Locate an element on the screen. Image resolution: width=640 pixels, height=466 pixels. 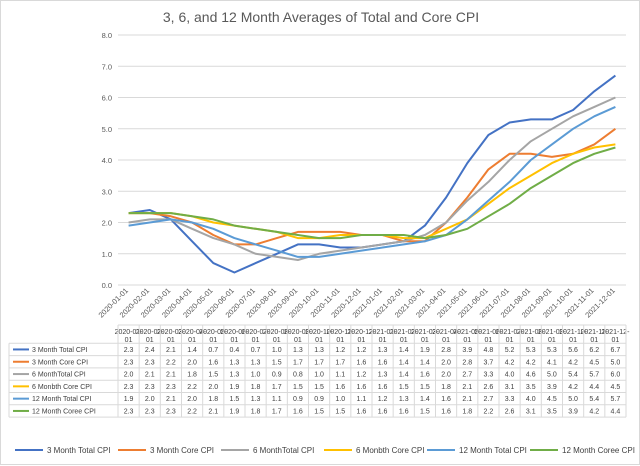
table-cell: 5.7 is located at coordinates (594, 375).